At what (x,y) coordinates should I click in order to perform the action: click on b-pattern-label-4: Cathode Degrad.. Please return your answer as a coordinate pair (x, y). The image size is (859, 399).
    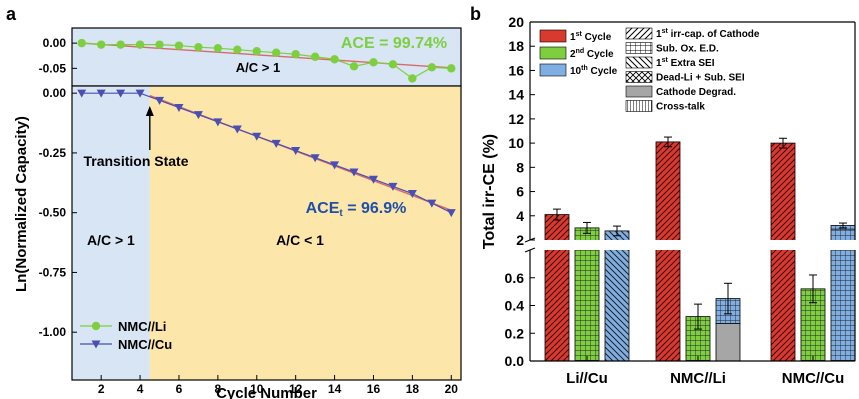
    Looking at the image, I should click on (696, 92).